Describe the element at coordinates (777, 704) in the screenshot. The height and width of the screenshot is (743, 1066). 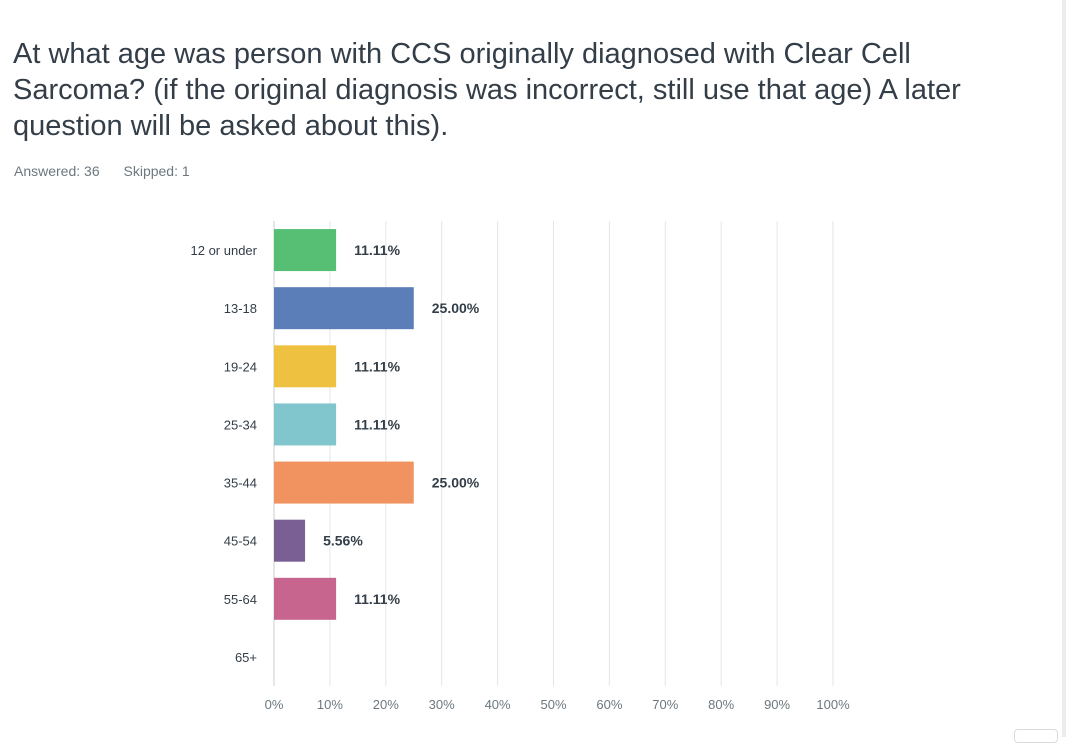
I see `x-tick-label: 90%` at that location.